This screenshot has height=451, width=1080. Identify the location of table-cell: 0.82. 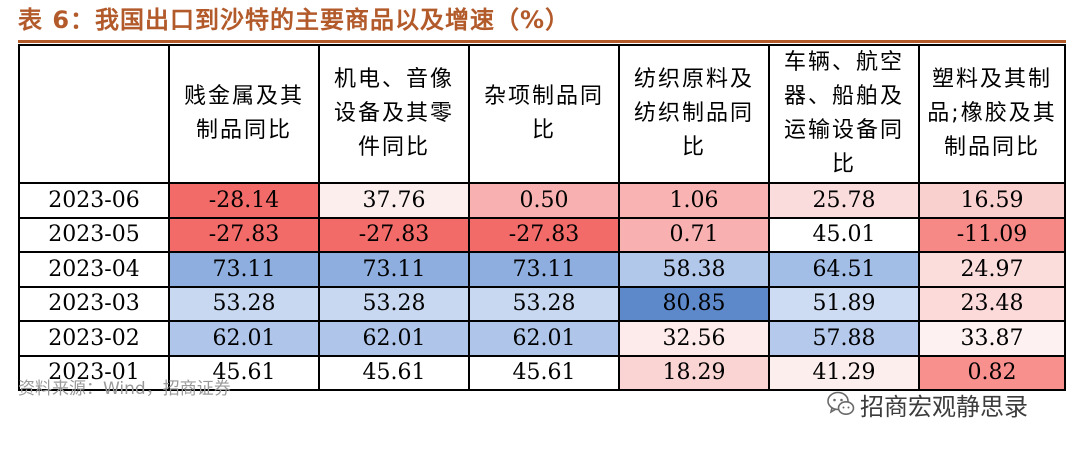
(992, 372).